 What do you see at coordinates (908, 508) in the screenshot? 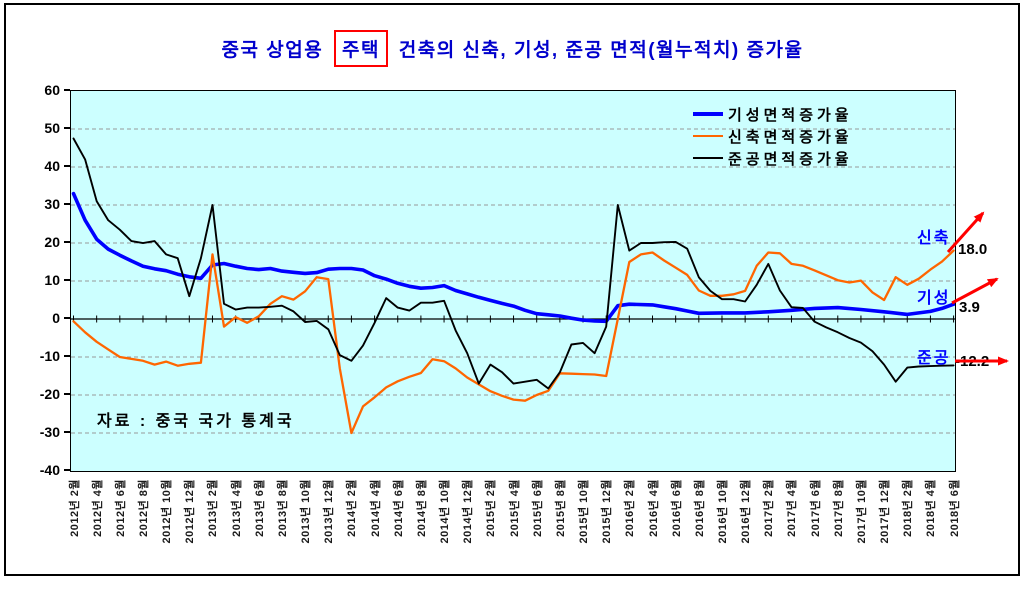
I see `x-axis-label: 2018년 2월` at bounding box center [908, 508].